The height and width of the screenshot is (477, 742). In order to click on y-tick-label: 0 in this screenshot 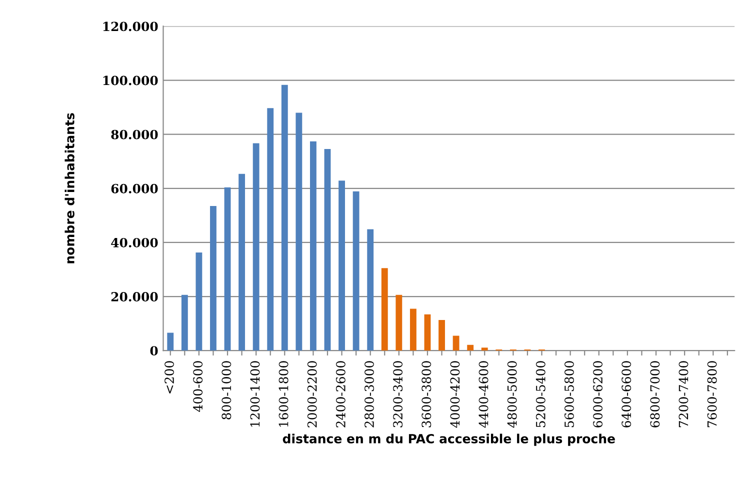, I will do `click(154, 351)`.